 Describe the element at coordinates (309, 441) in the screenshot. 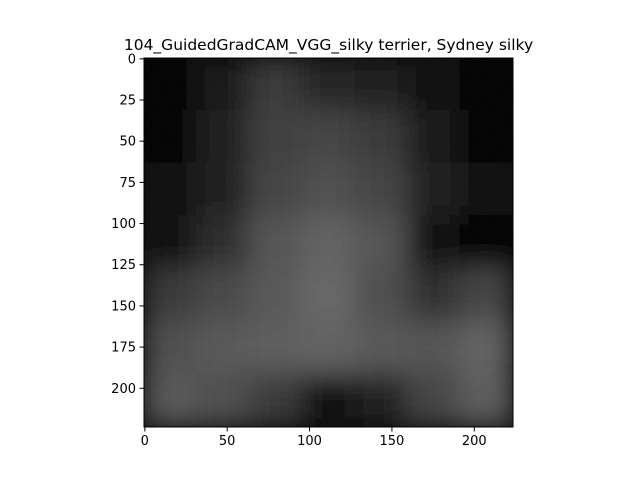

I see `x-tick-label: 100` at that location.